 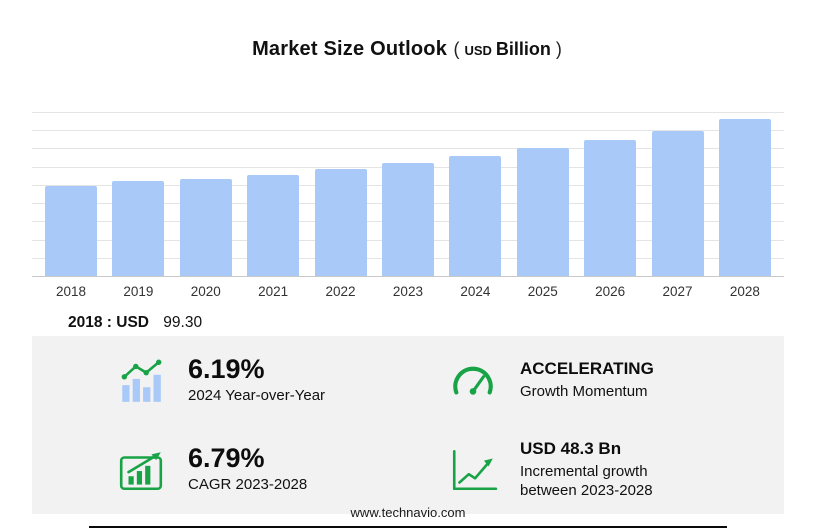 What do you see at coordinates (257, 396) in the screenshot?
I see `yoy-label: 2024 Year-over-Year` at bounding box center [257, 396].